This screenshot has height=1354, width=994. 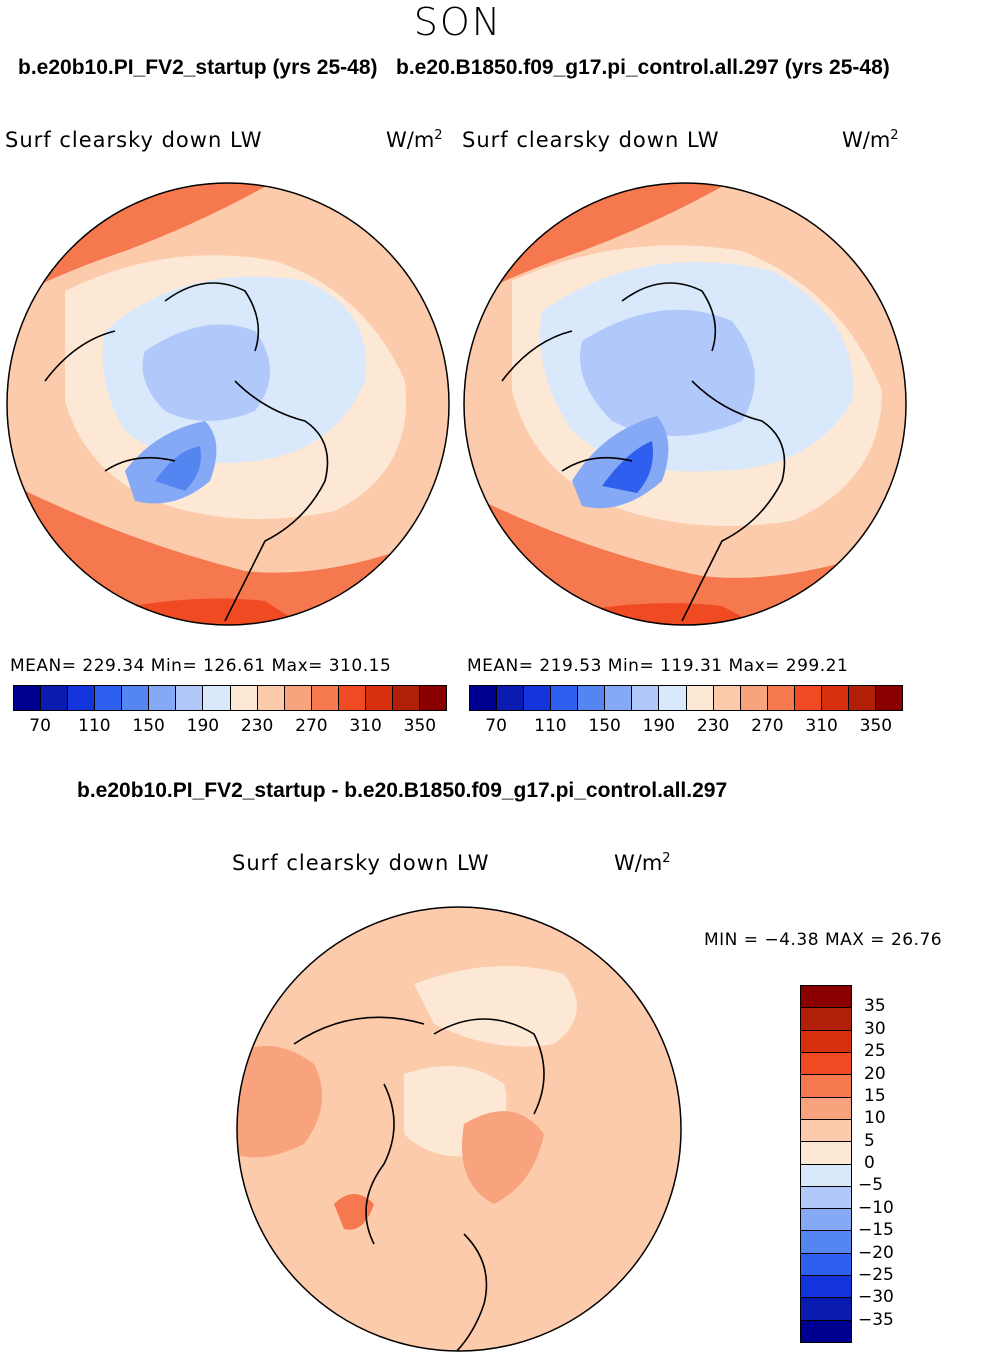 What do you see at coordinates (876, 1319) in the screenshot?
I see `colorbar-tick-label: −35` at bounding box center [876, 1319].